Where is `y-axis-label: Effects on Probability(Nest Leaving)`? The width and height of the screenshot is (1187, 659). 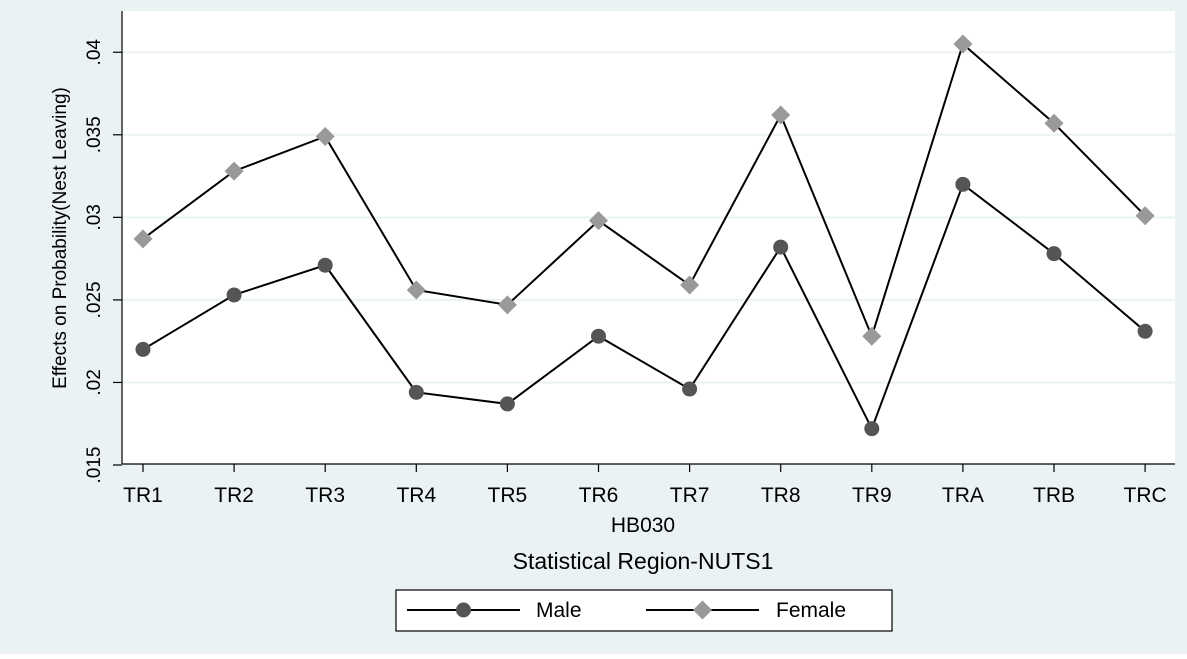 y-axis-label: Effects on Probability(Nest Leaving) is located at coordinates (60, 238).